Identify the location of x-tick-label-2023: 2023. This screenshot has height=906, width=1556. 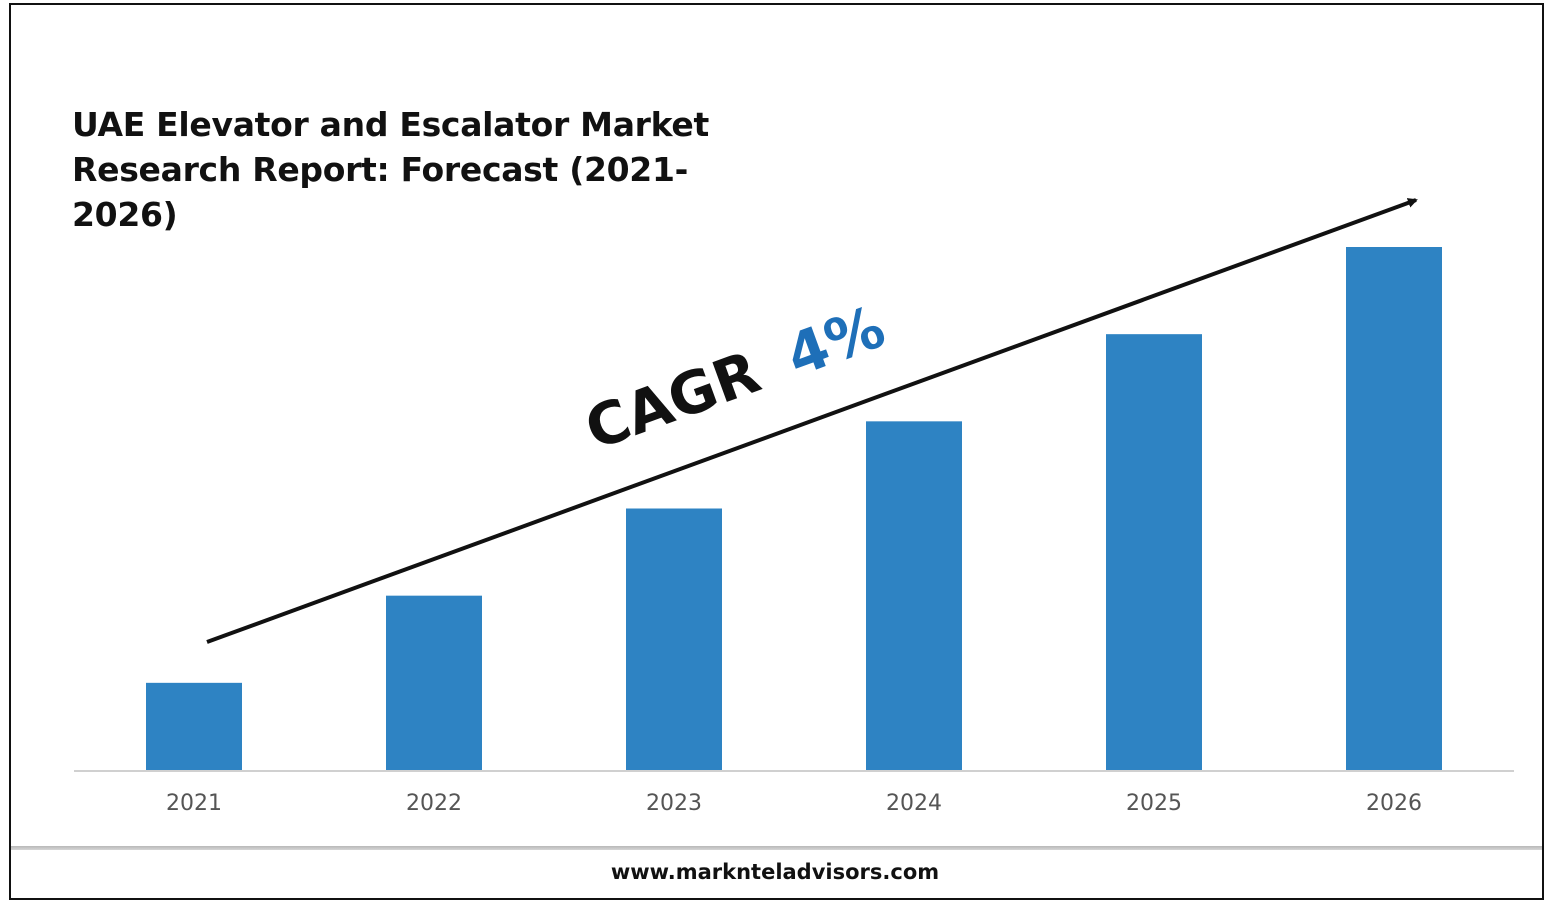
(674, 803).